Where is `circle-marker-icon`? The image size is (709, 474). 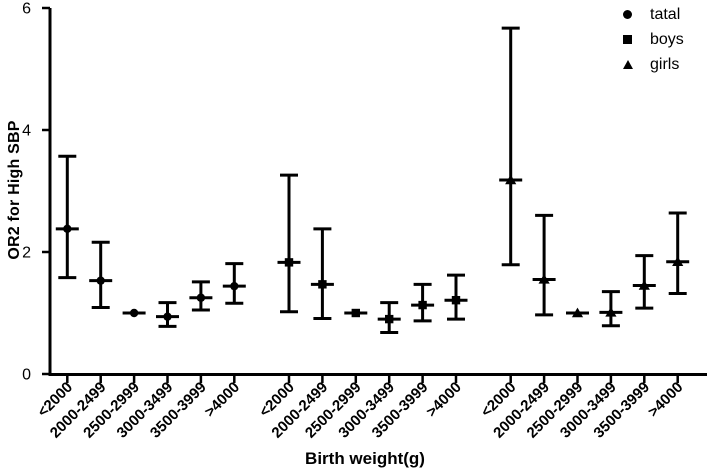 circle-marker-icon is located at coordinates (627, 14).